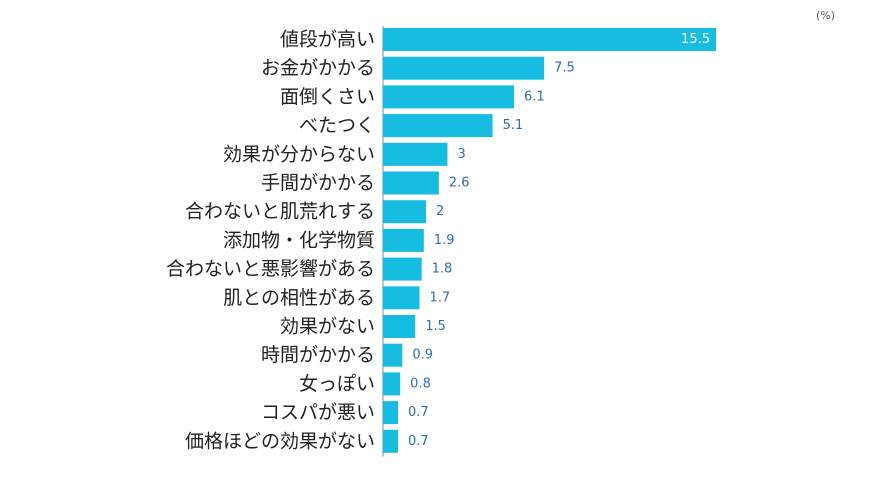 This screenshot has width=875, height=482. Describe the element at coordinates (337, 384) in the screenshot. I see `category-label: 女っぽい` at that location.